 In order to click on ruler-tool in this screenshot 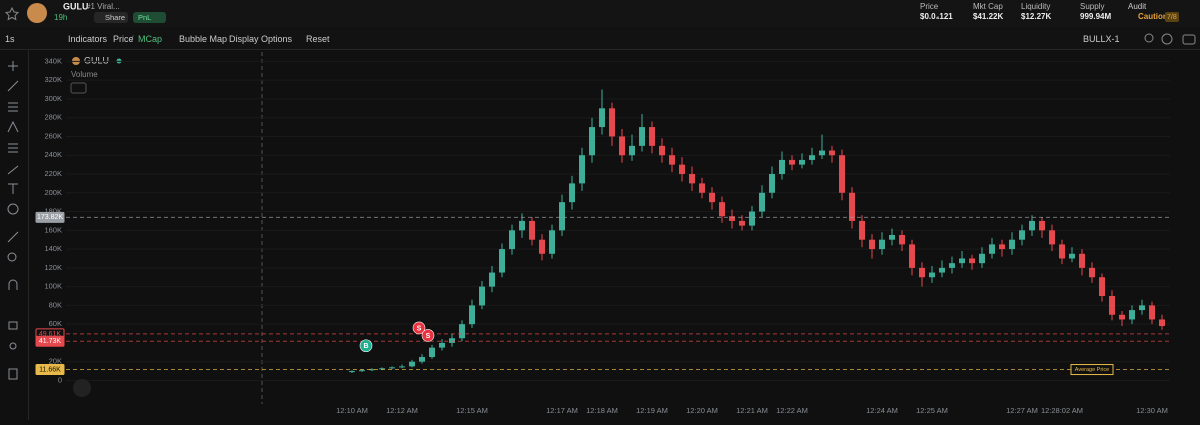, I will do `click(13, 237)`.